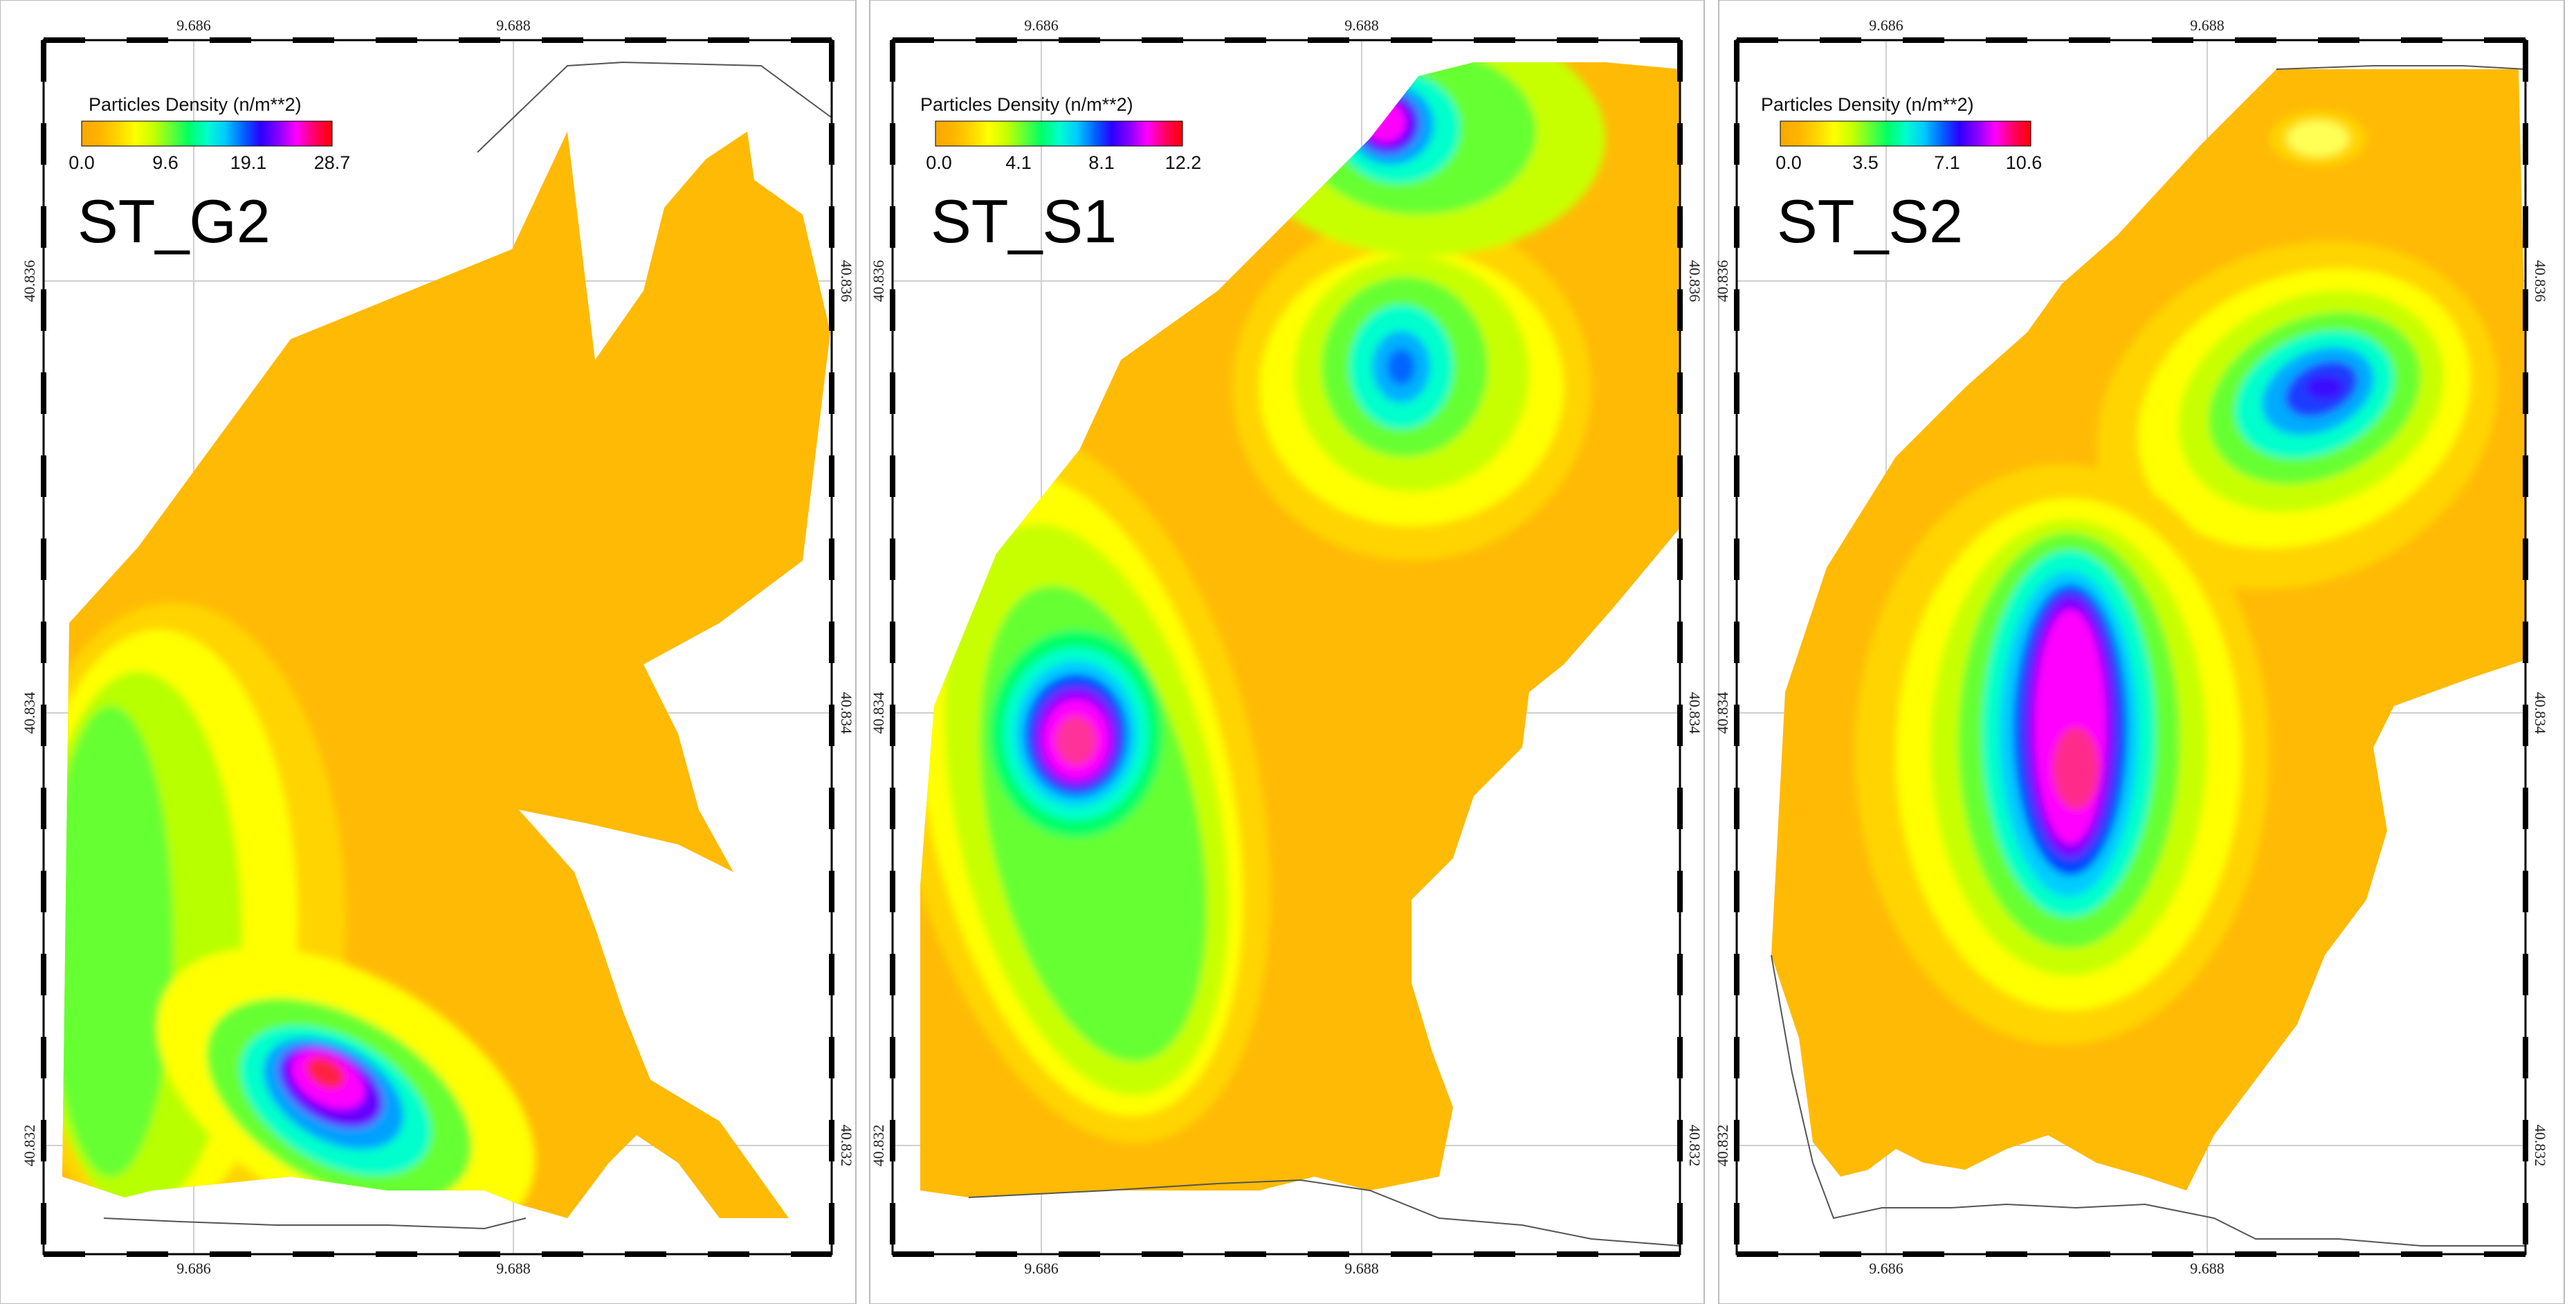 Image resolution: width=2576 pixels, height=1304 pixels. I want to click on panel-st-g2-ytick-left-2: 40.834, so click(30, 713).